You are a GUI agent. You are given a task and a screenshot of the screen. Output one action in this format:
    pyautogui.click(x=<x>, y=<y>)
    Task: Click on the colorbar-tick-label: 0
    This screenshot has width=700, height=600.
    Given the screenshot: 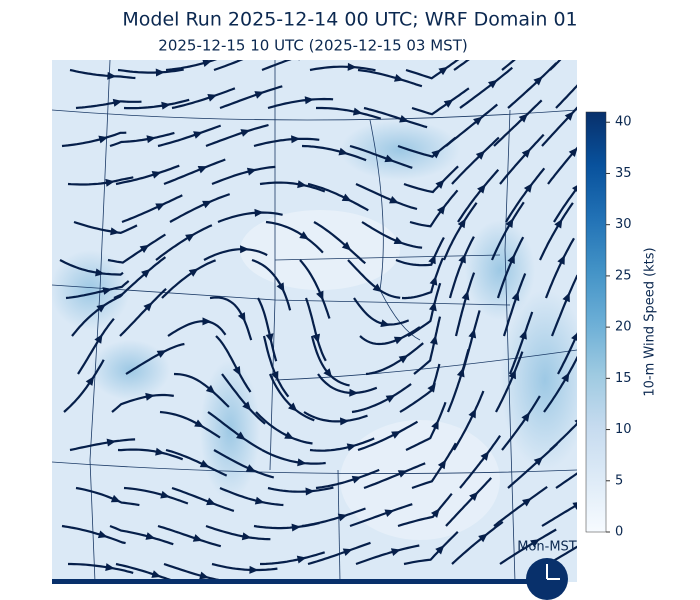 What is the action you would take?
    pyautogui.click(x=619, y=532)
    